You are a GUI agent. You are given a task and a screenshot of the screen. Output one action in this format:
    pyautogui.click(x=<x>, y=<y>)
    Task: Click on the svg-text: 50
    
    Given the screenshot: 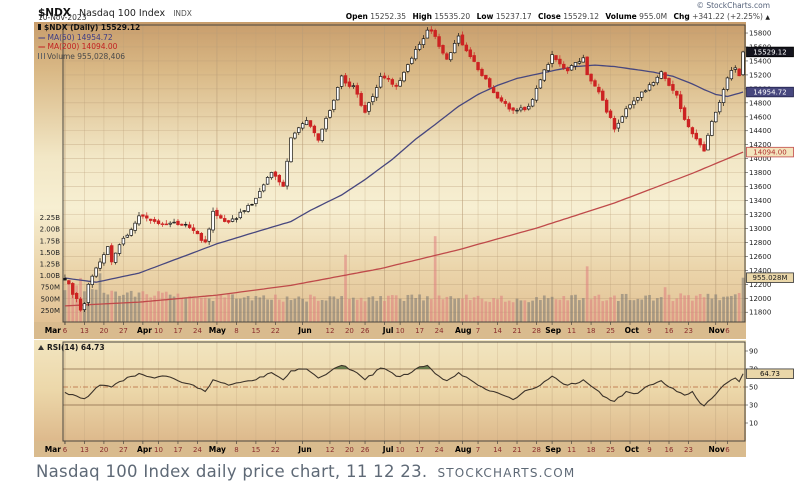 What is the action you would take?
    pyautogui.click(x=753, y=388)
    